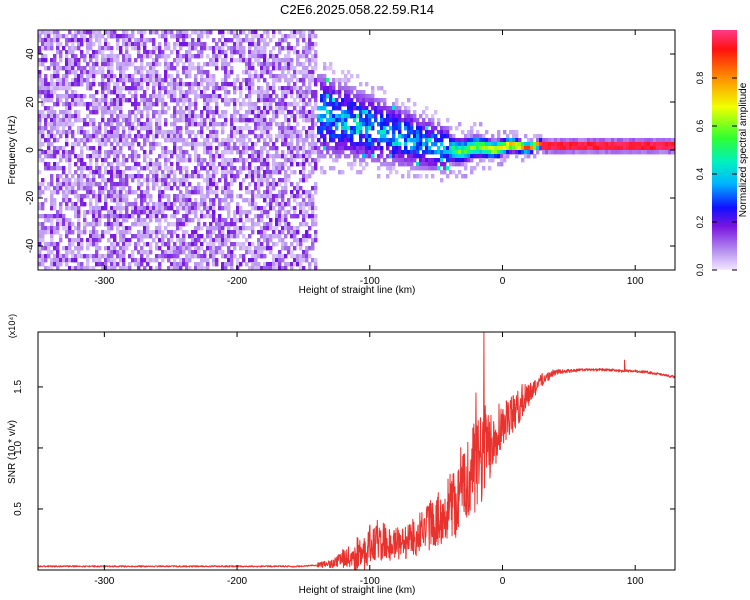 This screenshot has height=600, width=750. What do you see at coordinates (12, 452) in the screenshot?
I see `snr-y-label: SNR (10 * v/v)` at bounding box center [12, 452].